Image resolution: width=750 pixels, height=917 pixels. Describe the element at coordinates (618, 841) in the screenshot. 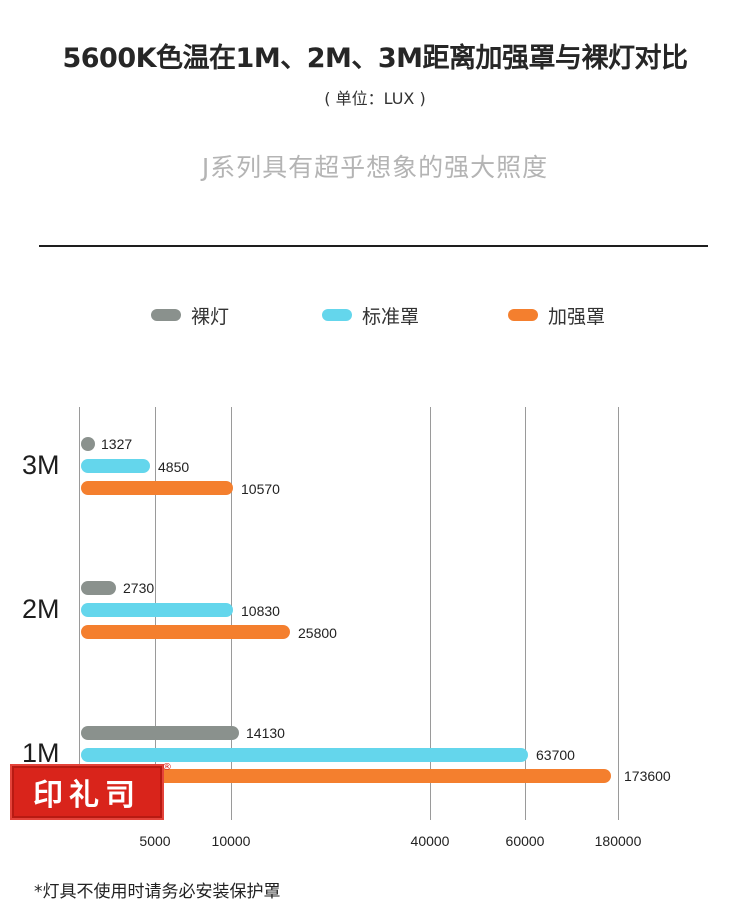

I see `tick-label: 180000` at that location.